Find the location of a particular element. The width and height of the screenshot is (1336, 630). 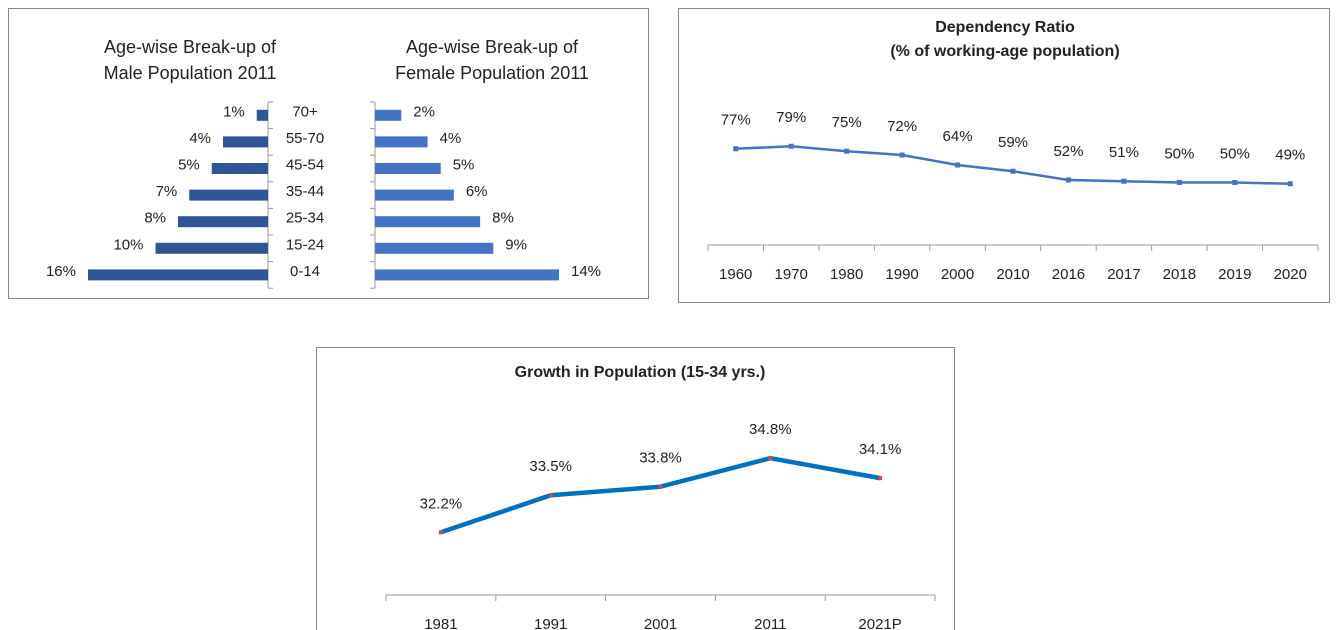

value-label: 72% is located at coordinates (902, 126).